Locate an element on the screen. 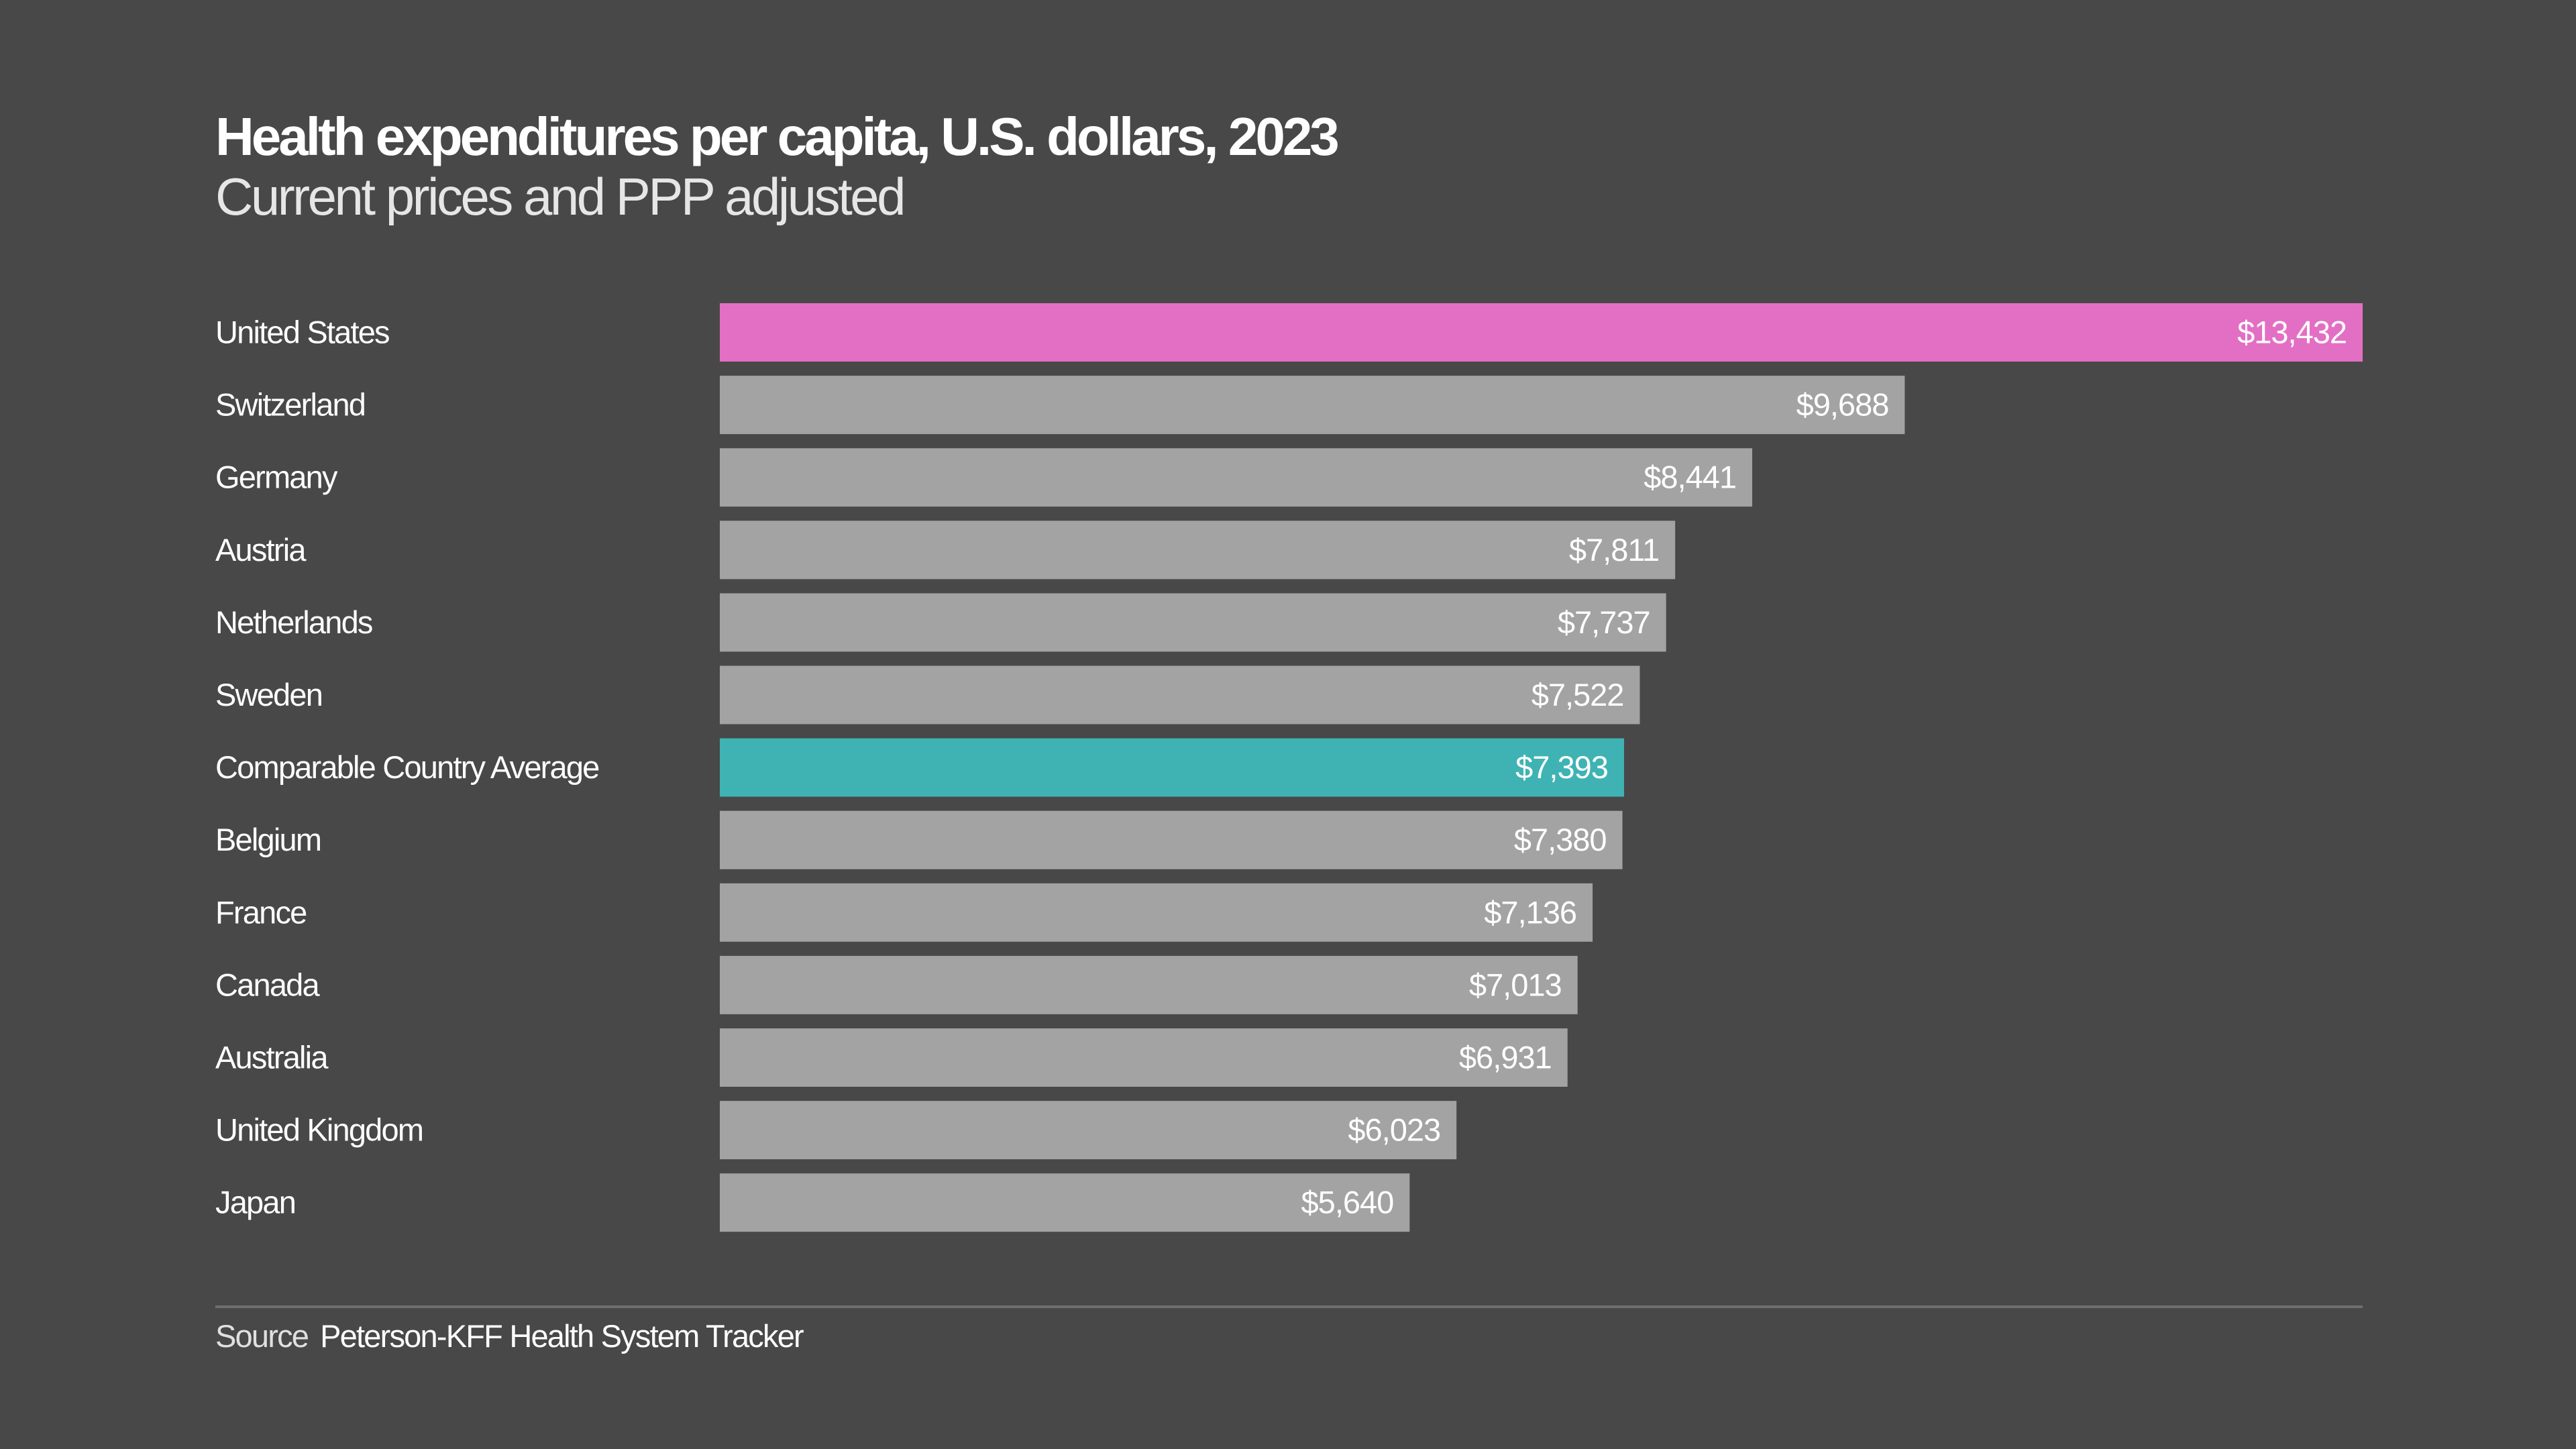 The height and width of the screenshot is (1449, 2576). category-label: Germany is located at coordinates (276, 477).